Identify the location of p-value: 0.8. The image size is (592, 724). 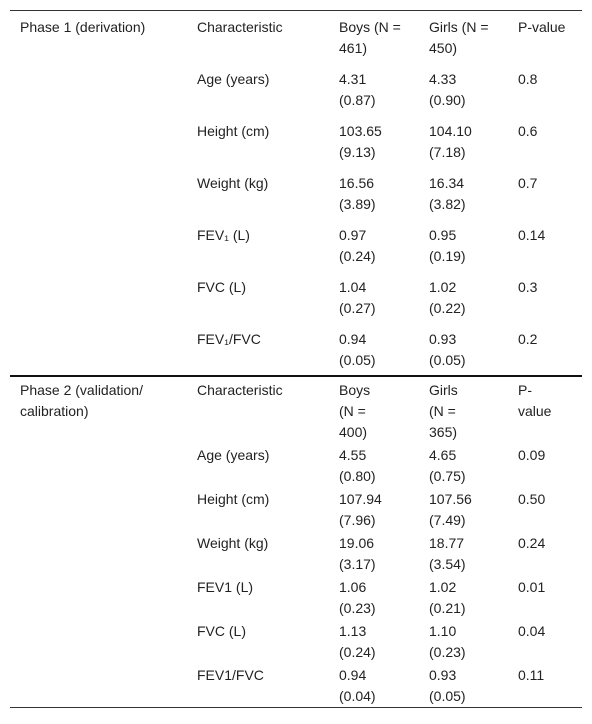
(528, 79).